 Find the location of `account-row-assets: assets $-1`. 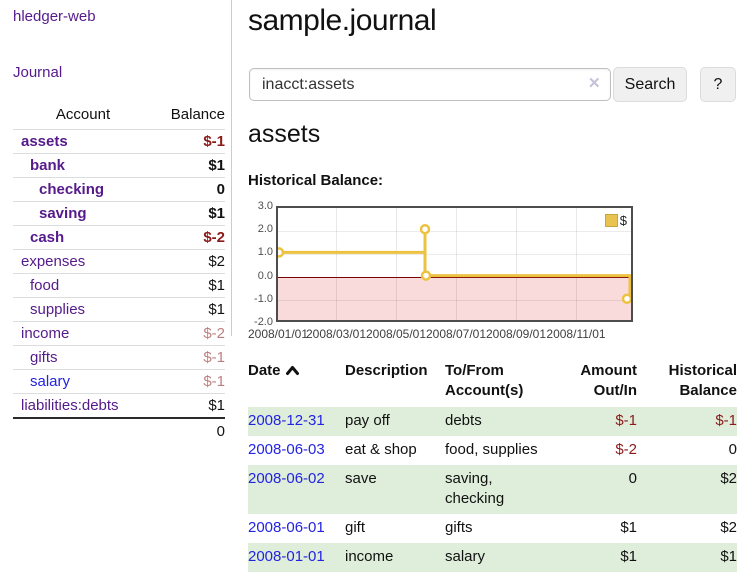

account-row-assets: assets $-1 is located at coordinates (119, 141).